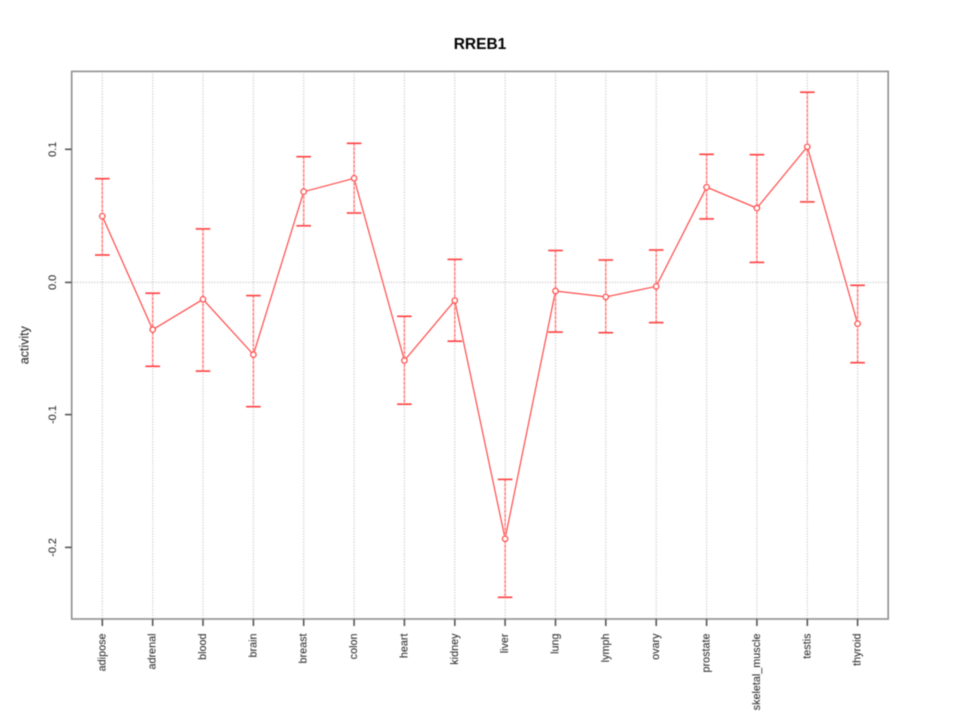 Image resolution: width=960 pixels, height=720 pixels. I want to click on svg-text: RREB1, so click(480, 44).